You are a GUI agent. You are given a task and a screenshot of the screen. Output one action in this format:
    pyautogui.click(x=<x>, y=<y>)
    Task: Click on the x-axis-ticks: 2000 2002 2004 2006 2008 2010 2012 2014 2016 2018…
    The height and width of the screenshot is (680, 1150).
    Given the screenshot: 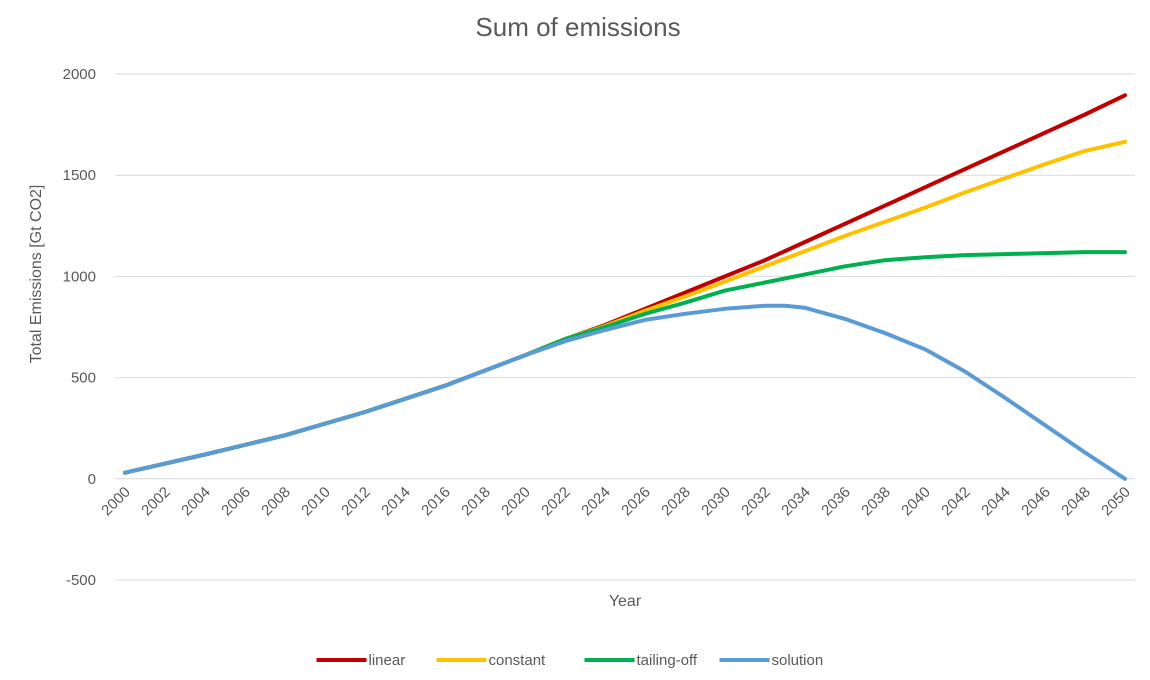 What is the action you would take?
    pyautogui.click(x=616, y=502)
    